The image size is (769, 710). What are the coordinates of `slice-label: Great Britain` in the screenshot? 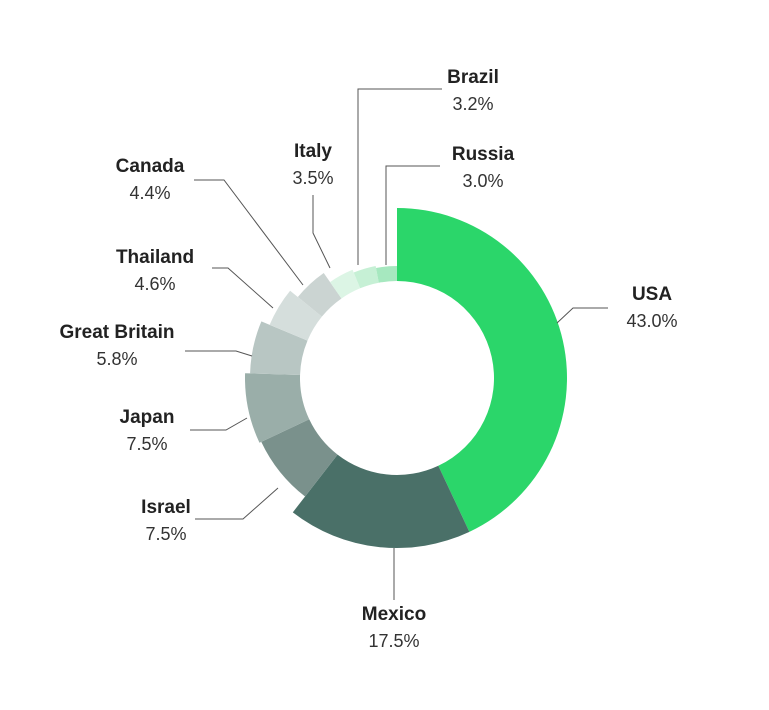 It's located at (116, 332).